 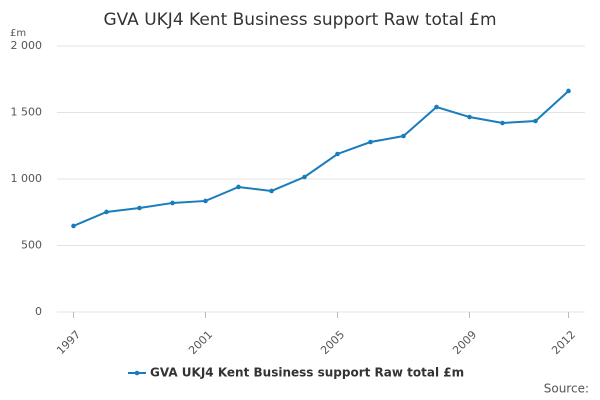 I want to click on source: Source:, so click(x=566, y=389).